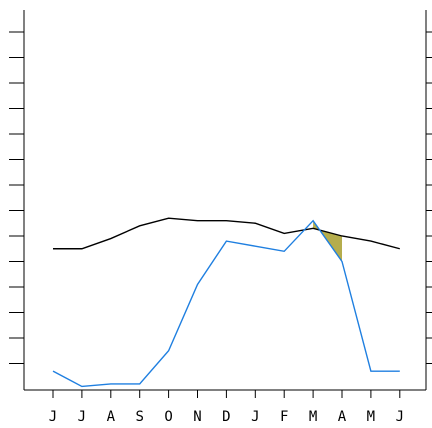 The image size is (432, 428). I want to click on x-tick-label: N, so click(197, 417).